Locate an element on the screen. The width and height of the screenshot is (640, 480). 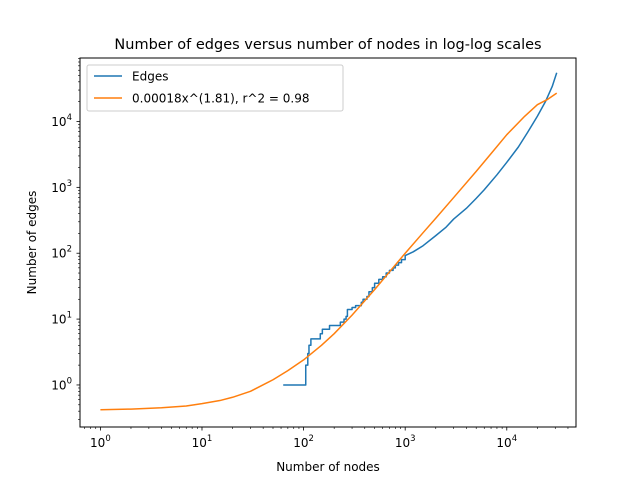
y-tick-label: 10¹ is located at coordinates (61, 319).